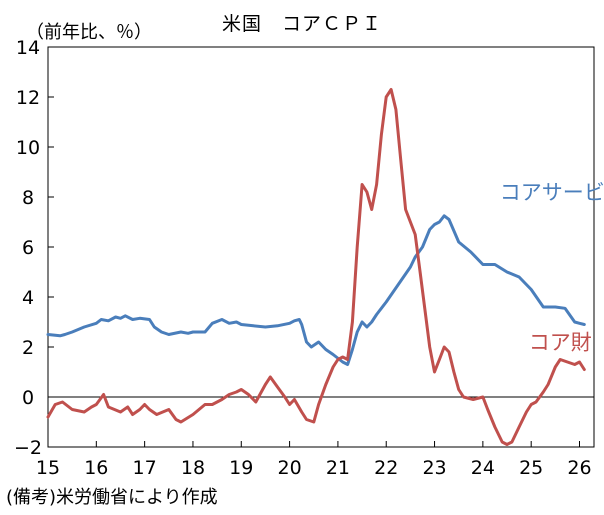 The width and height of the screenshot is (604, 515). I want to click on x-tick-label: 20, so click(289, 468).